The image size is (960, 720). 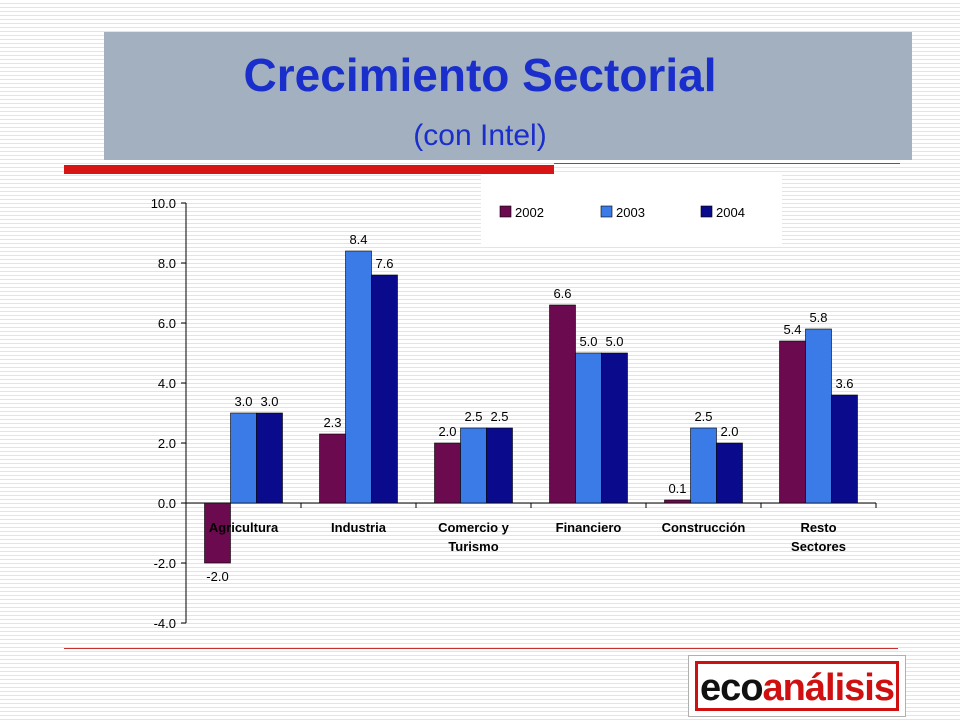 What do you see at coordinates (818, 537) in the screenshot?
I see `x-tick-label: Resto Sectores` at bounding box center [818, 537].